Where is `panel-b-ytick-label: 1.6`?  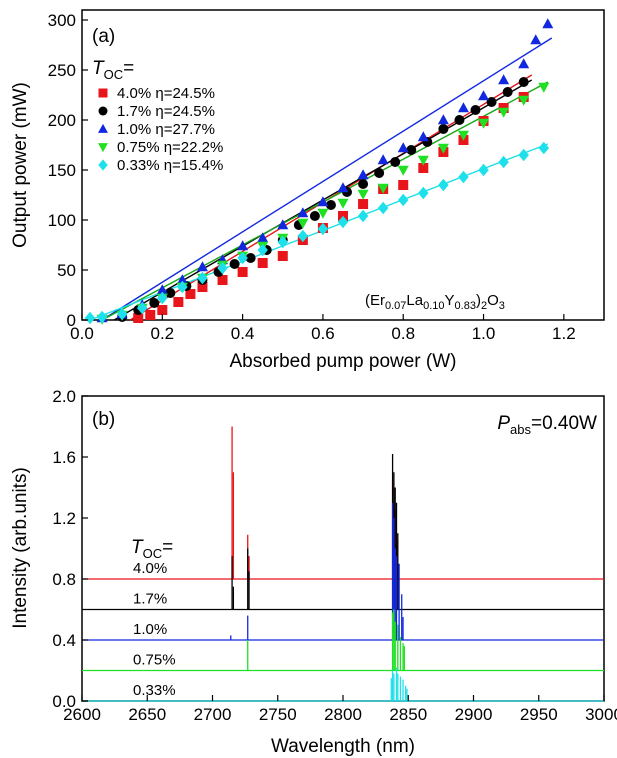 panel-b-ytick-label: 1.6 is located at coordinates (64, 457).